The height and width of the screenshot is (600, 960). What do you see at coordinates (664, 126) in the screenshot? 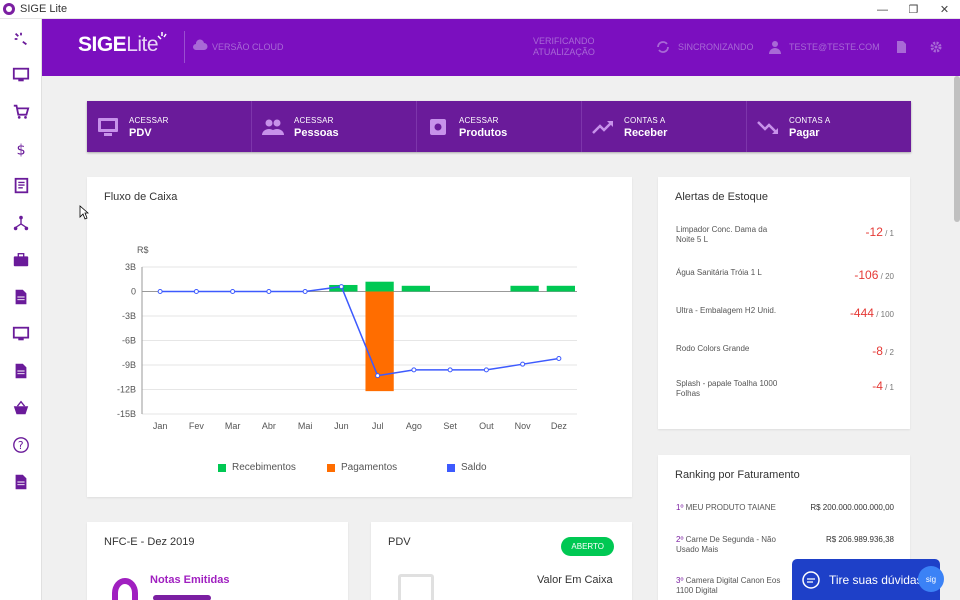
I see `quick-access-receber: CONTAS A Receber` at bounding box center [664, 126].